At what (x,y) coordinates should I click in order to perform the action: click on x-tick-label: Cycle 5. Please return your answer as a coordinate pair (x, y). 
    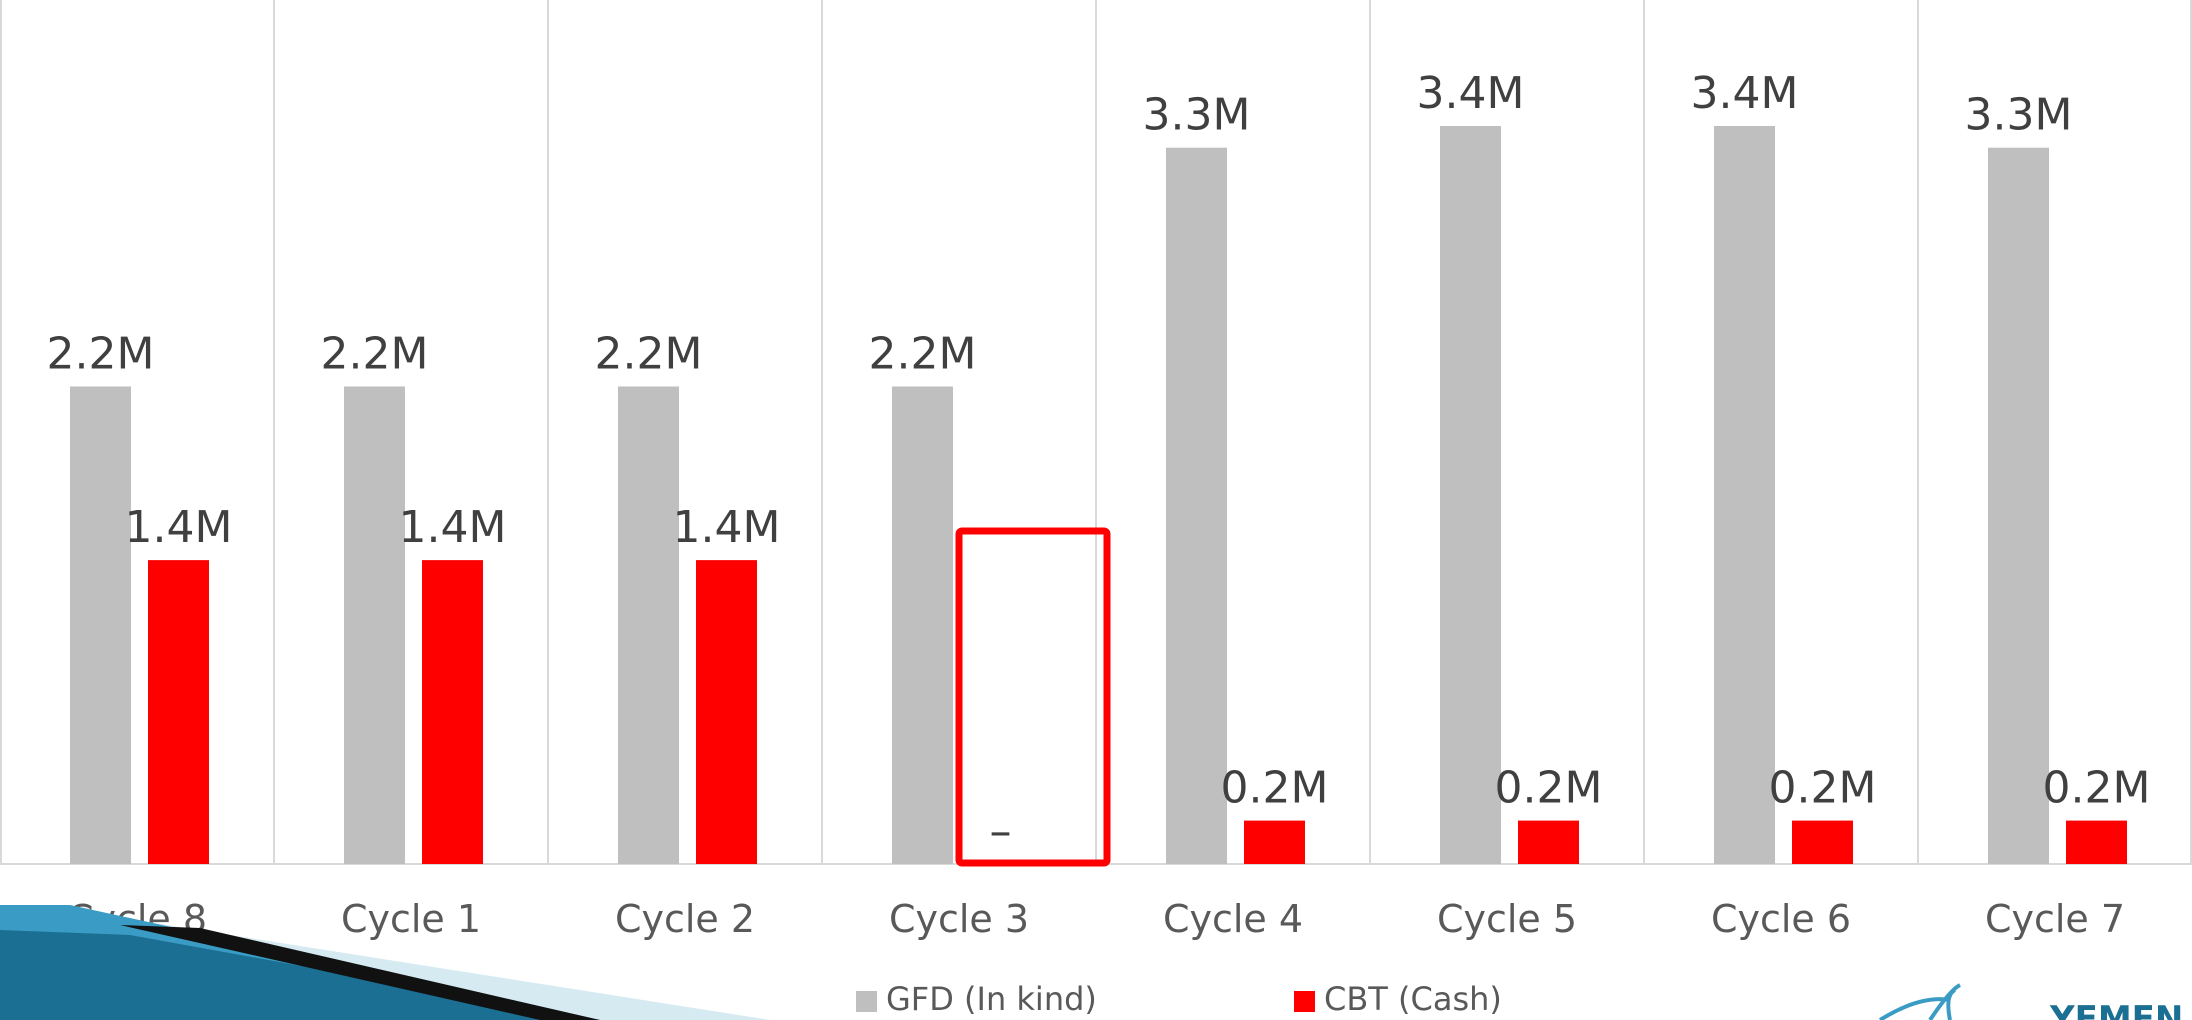
    Looking at the image, I should click on (1507, 919).